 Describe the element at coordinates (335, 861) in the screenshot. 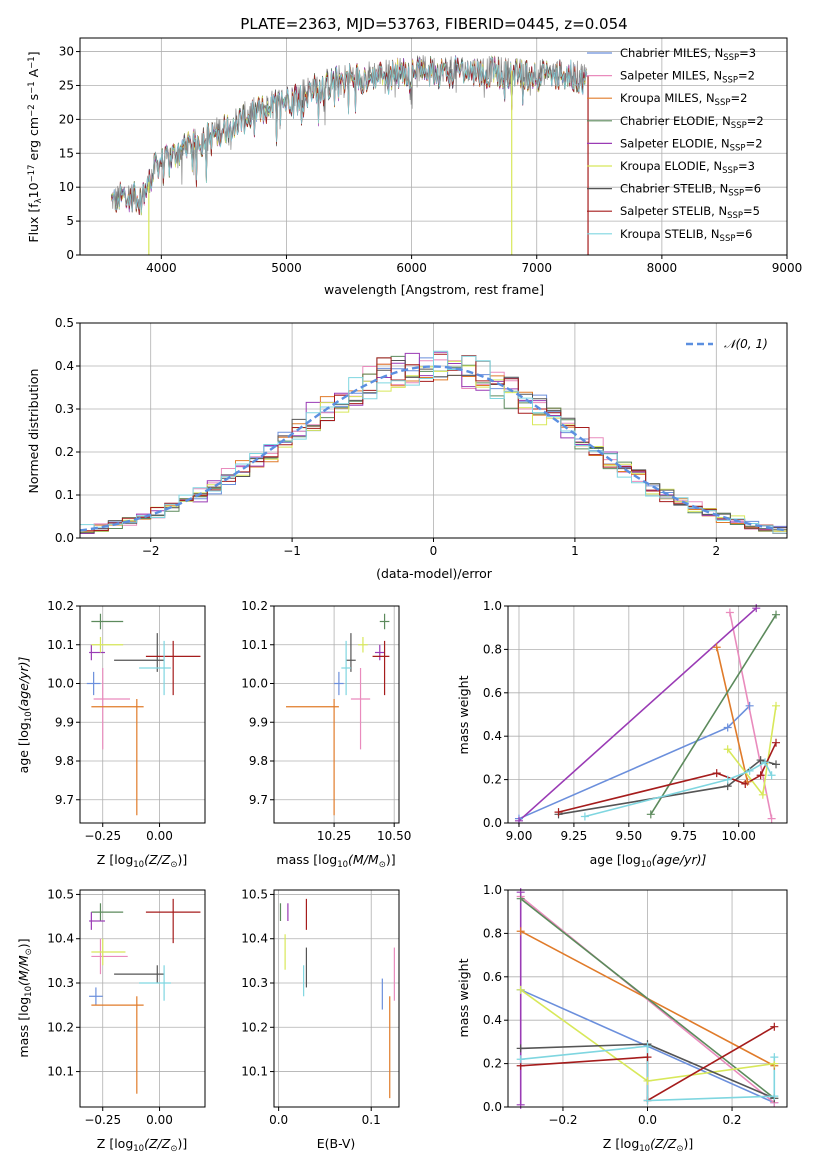

I see `x-axis-label: mass [log10(M/M⊙)]` at that location.